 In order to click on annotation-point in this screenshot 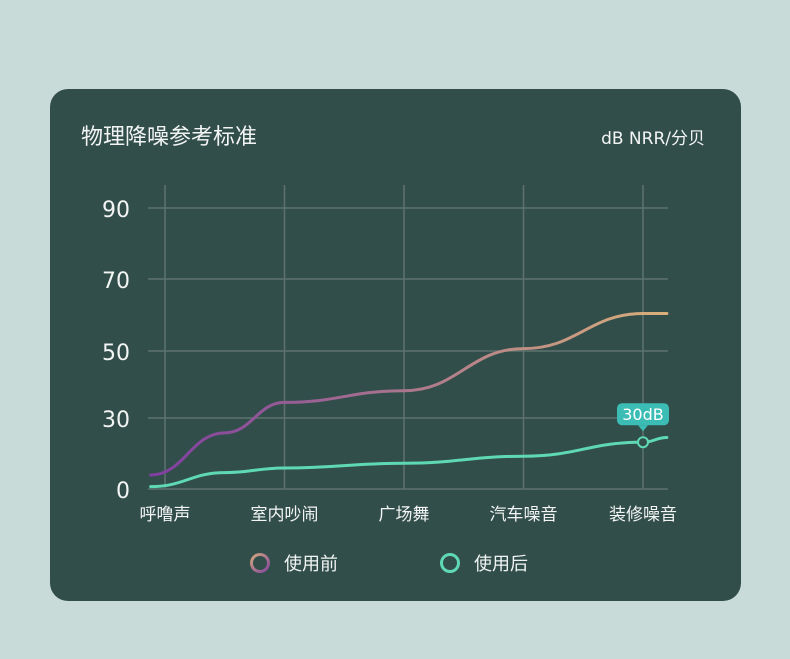, I will do `click(643, 442)`.